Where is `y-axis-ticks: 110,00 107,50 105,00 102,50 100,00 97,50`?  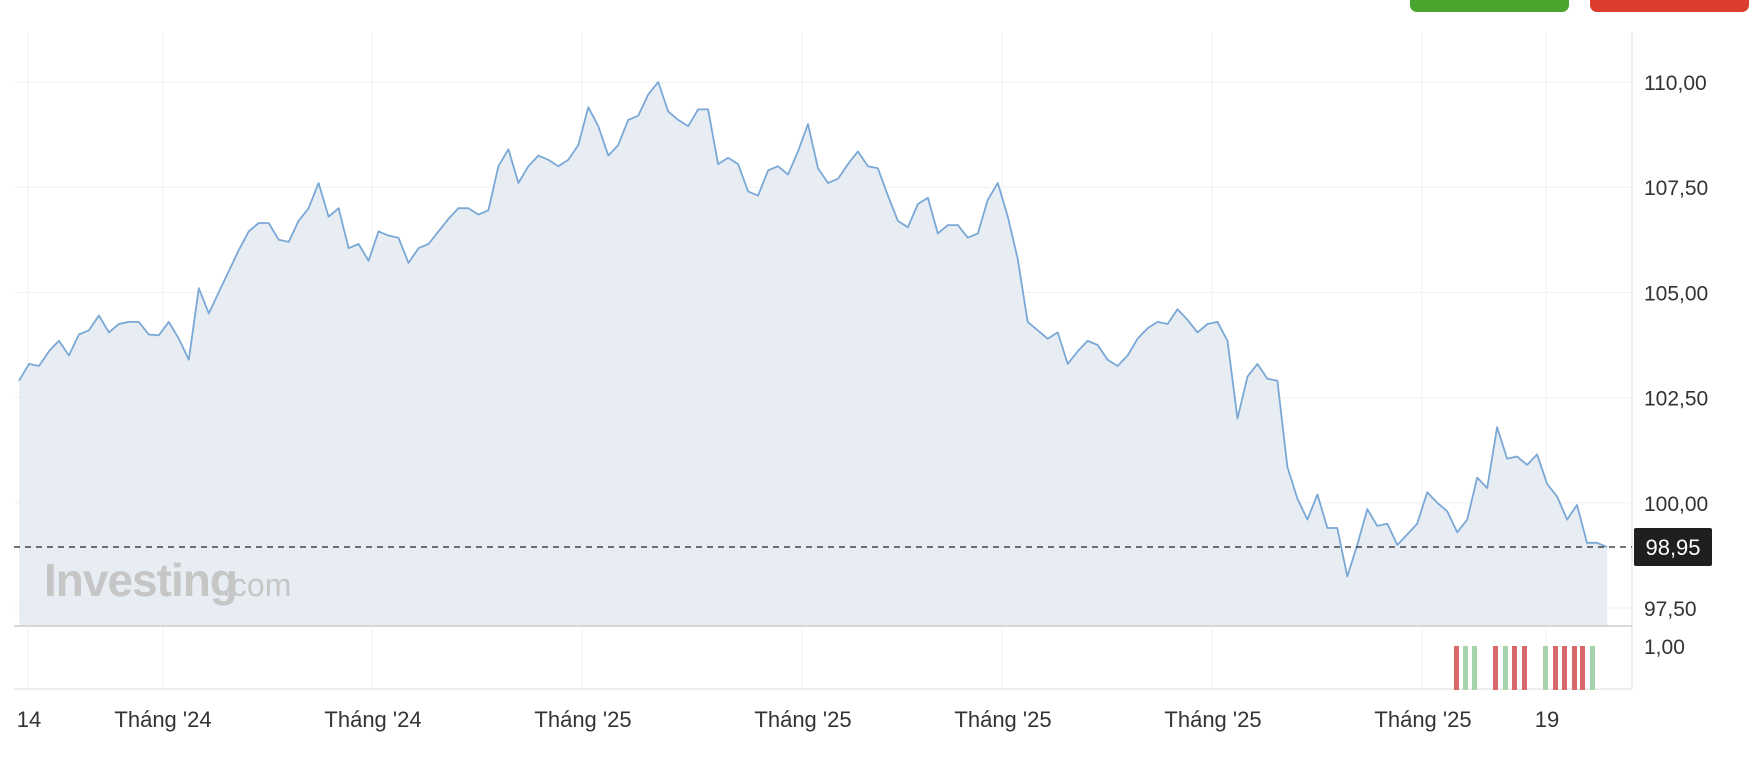 y-axis-ticks: 110,00 107,50 105,00 102,50 100,00 97,50 is located at coordinates (1676, 346).